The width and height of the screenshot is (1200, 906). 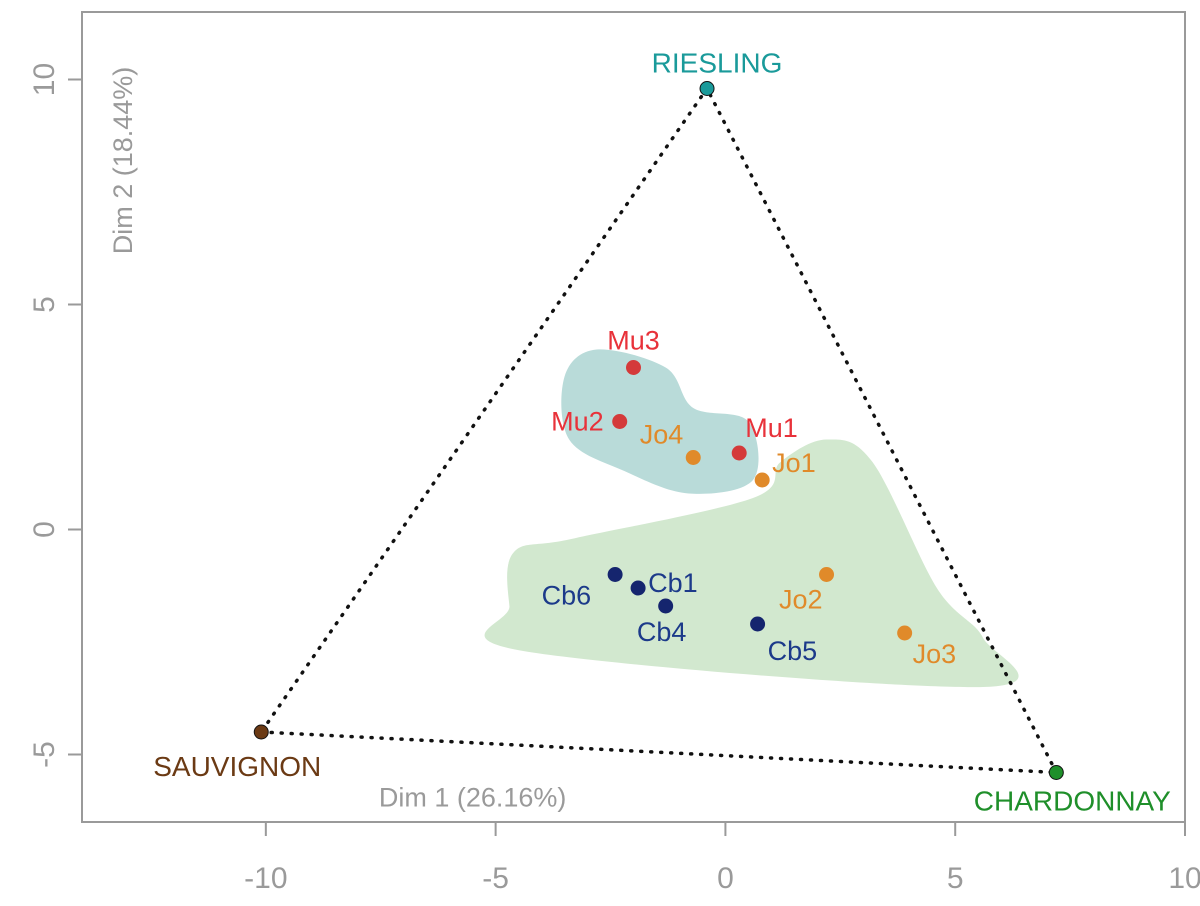 What do you see at coordinates (905, 633) in the screenshot?
I see `point-jo3` at bounding box center [905, 633].